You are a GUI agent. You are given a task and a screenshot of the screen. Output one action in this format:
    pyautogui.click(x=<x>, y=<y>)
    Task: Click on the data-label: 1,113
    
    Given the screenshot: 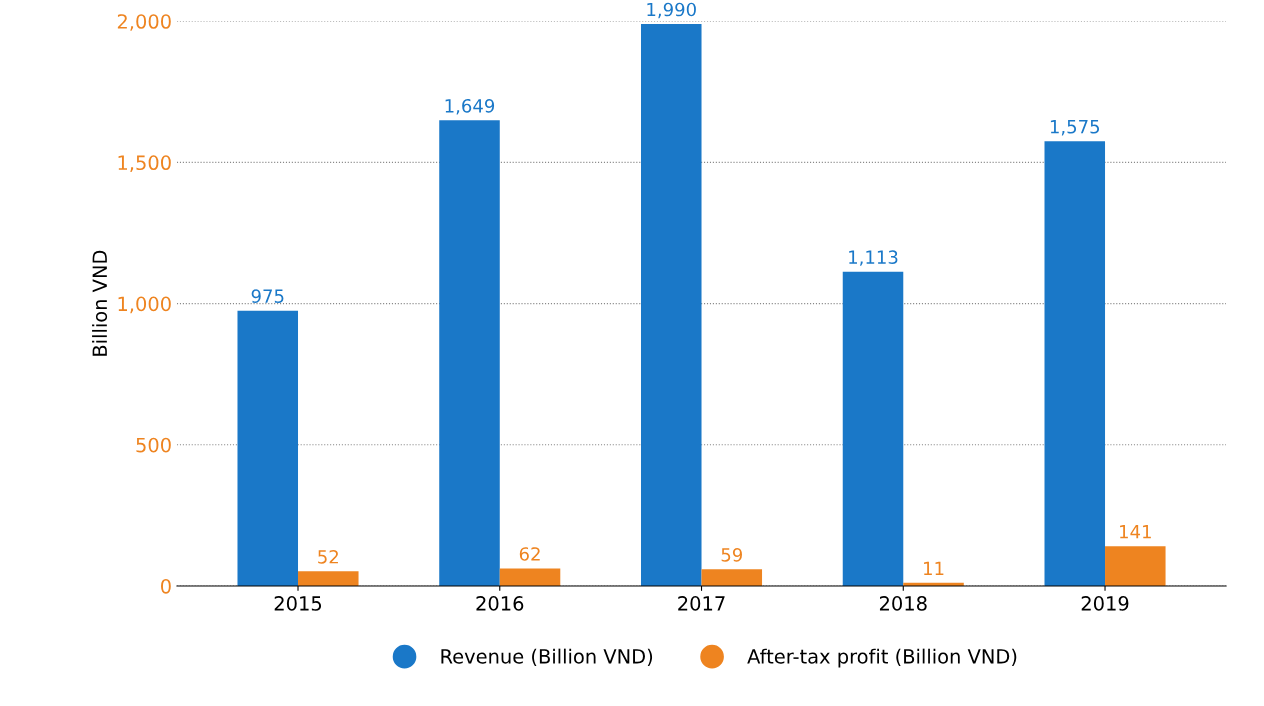 What is the action you would take?
    pyautogui.click(x=873, y=258)
    